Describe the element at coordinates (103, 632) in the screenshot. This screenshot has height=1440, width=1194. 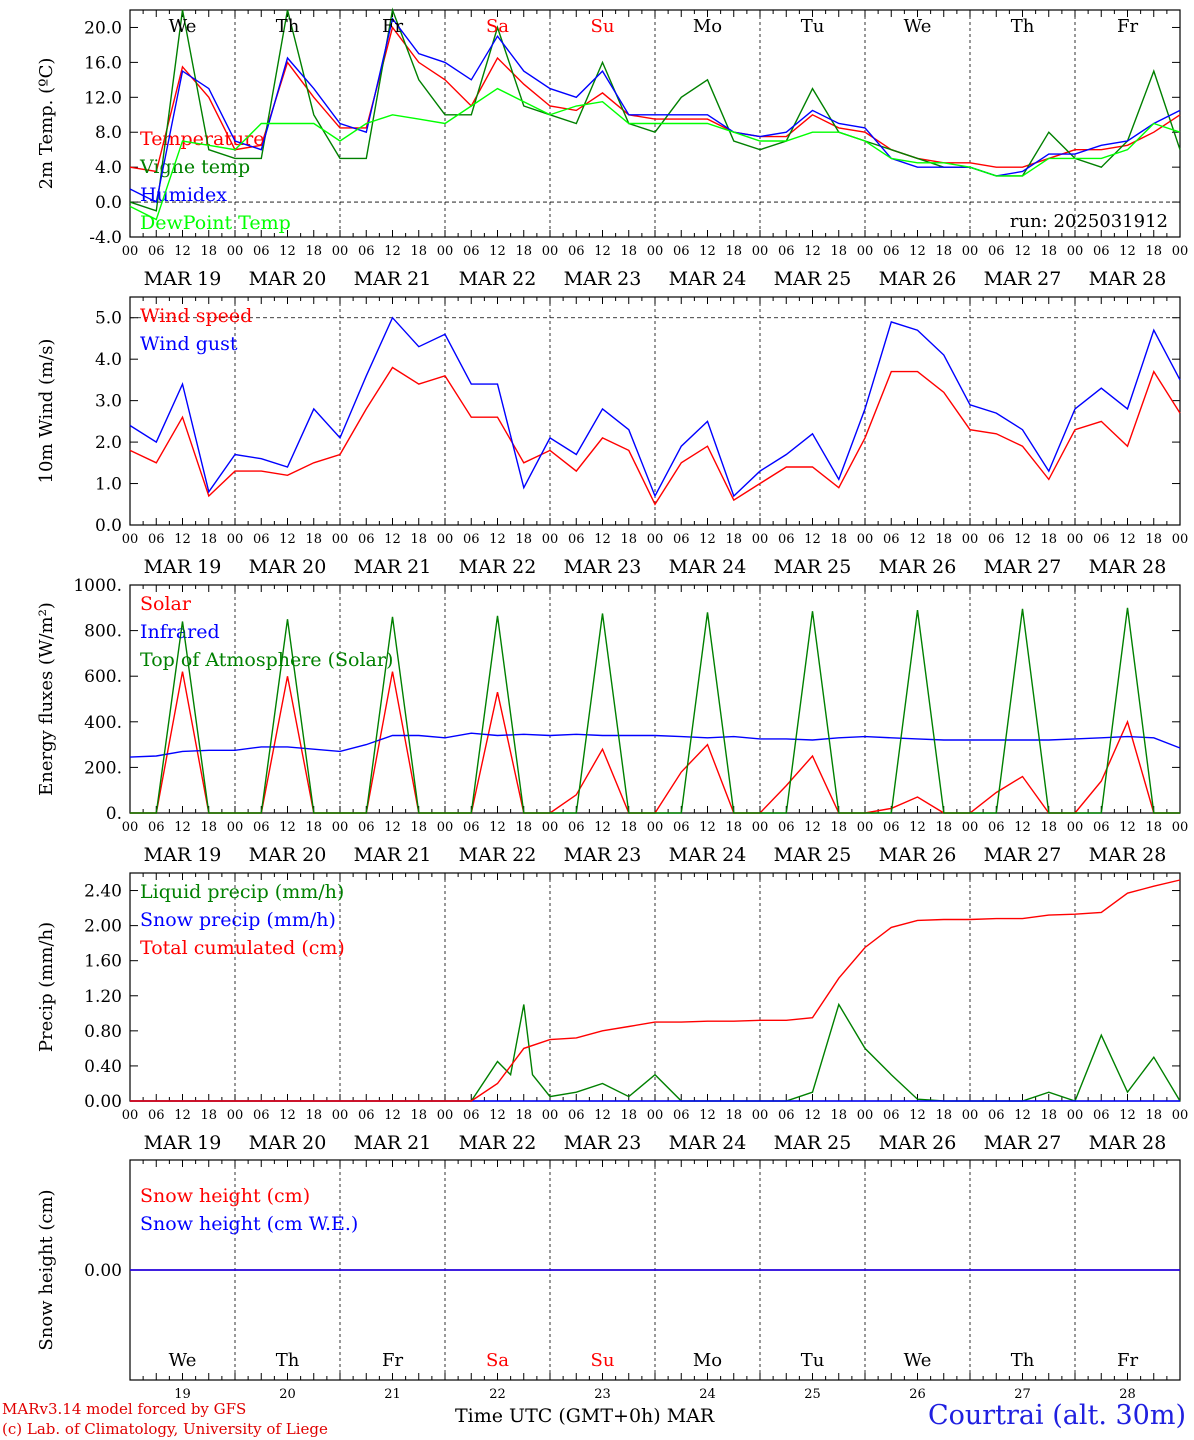
I see `y-tick-label: 800.` at that location.